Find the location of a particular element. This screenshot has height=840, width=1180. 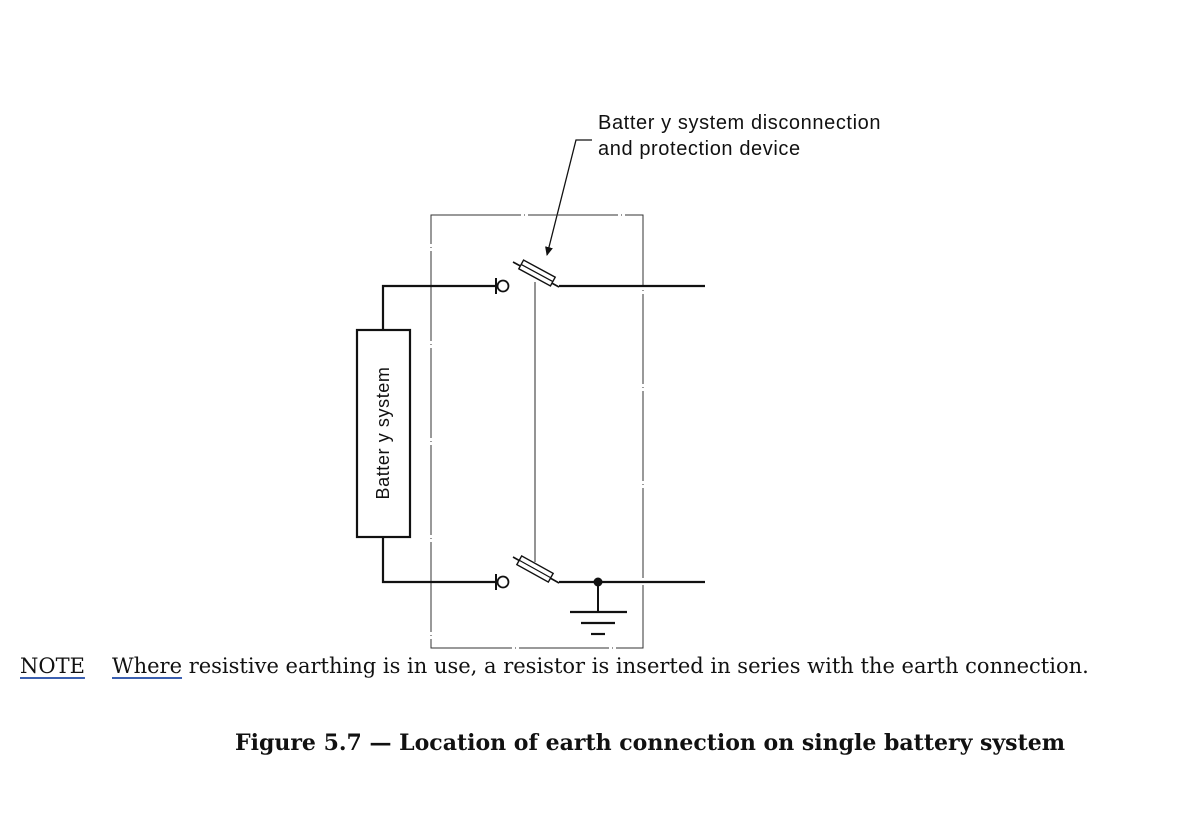

callout-label-line1: Batter y system disconnection is located at coordinates (739, 123).